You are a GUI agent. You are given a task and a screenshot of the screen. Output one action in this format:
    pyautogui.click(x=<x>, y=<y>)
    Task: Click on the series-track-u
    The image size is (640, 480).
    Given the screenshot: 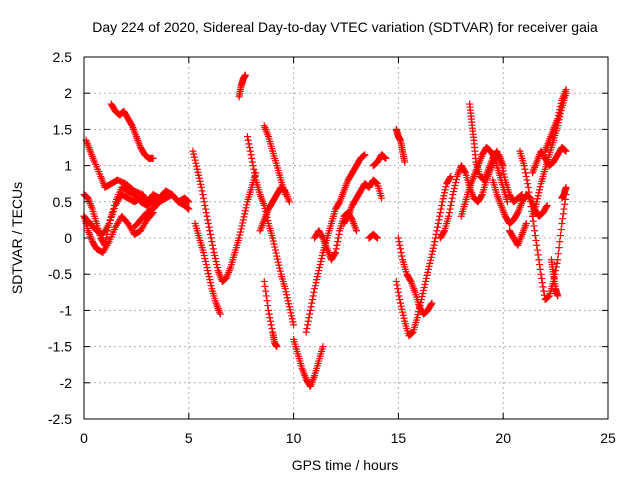 What is the action you would take?
    pyautogui.click(x=423, y=256)
    